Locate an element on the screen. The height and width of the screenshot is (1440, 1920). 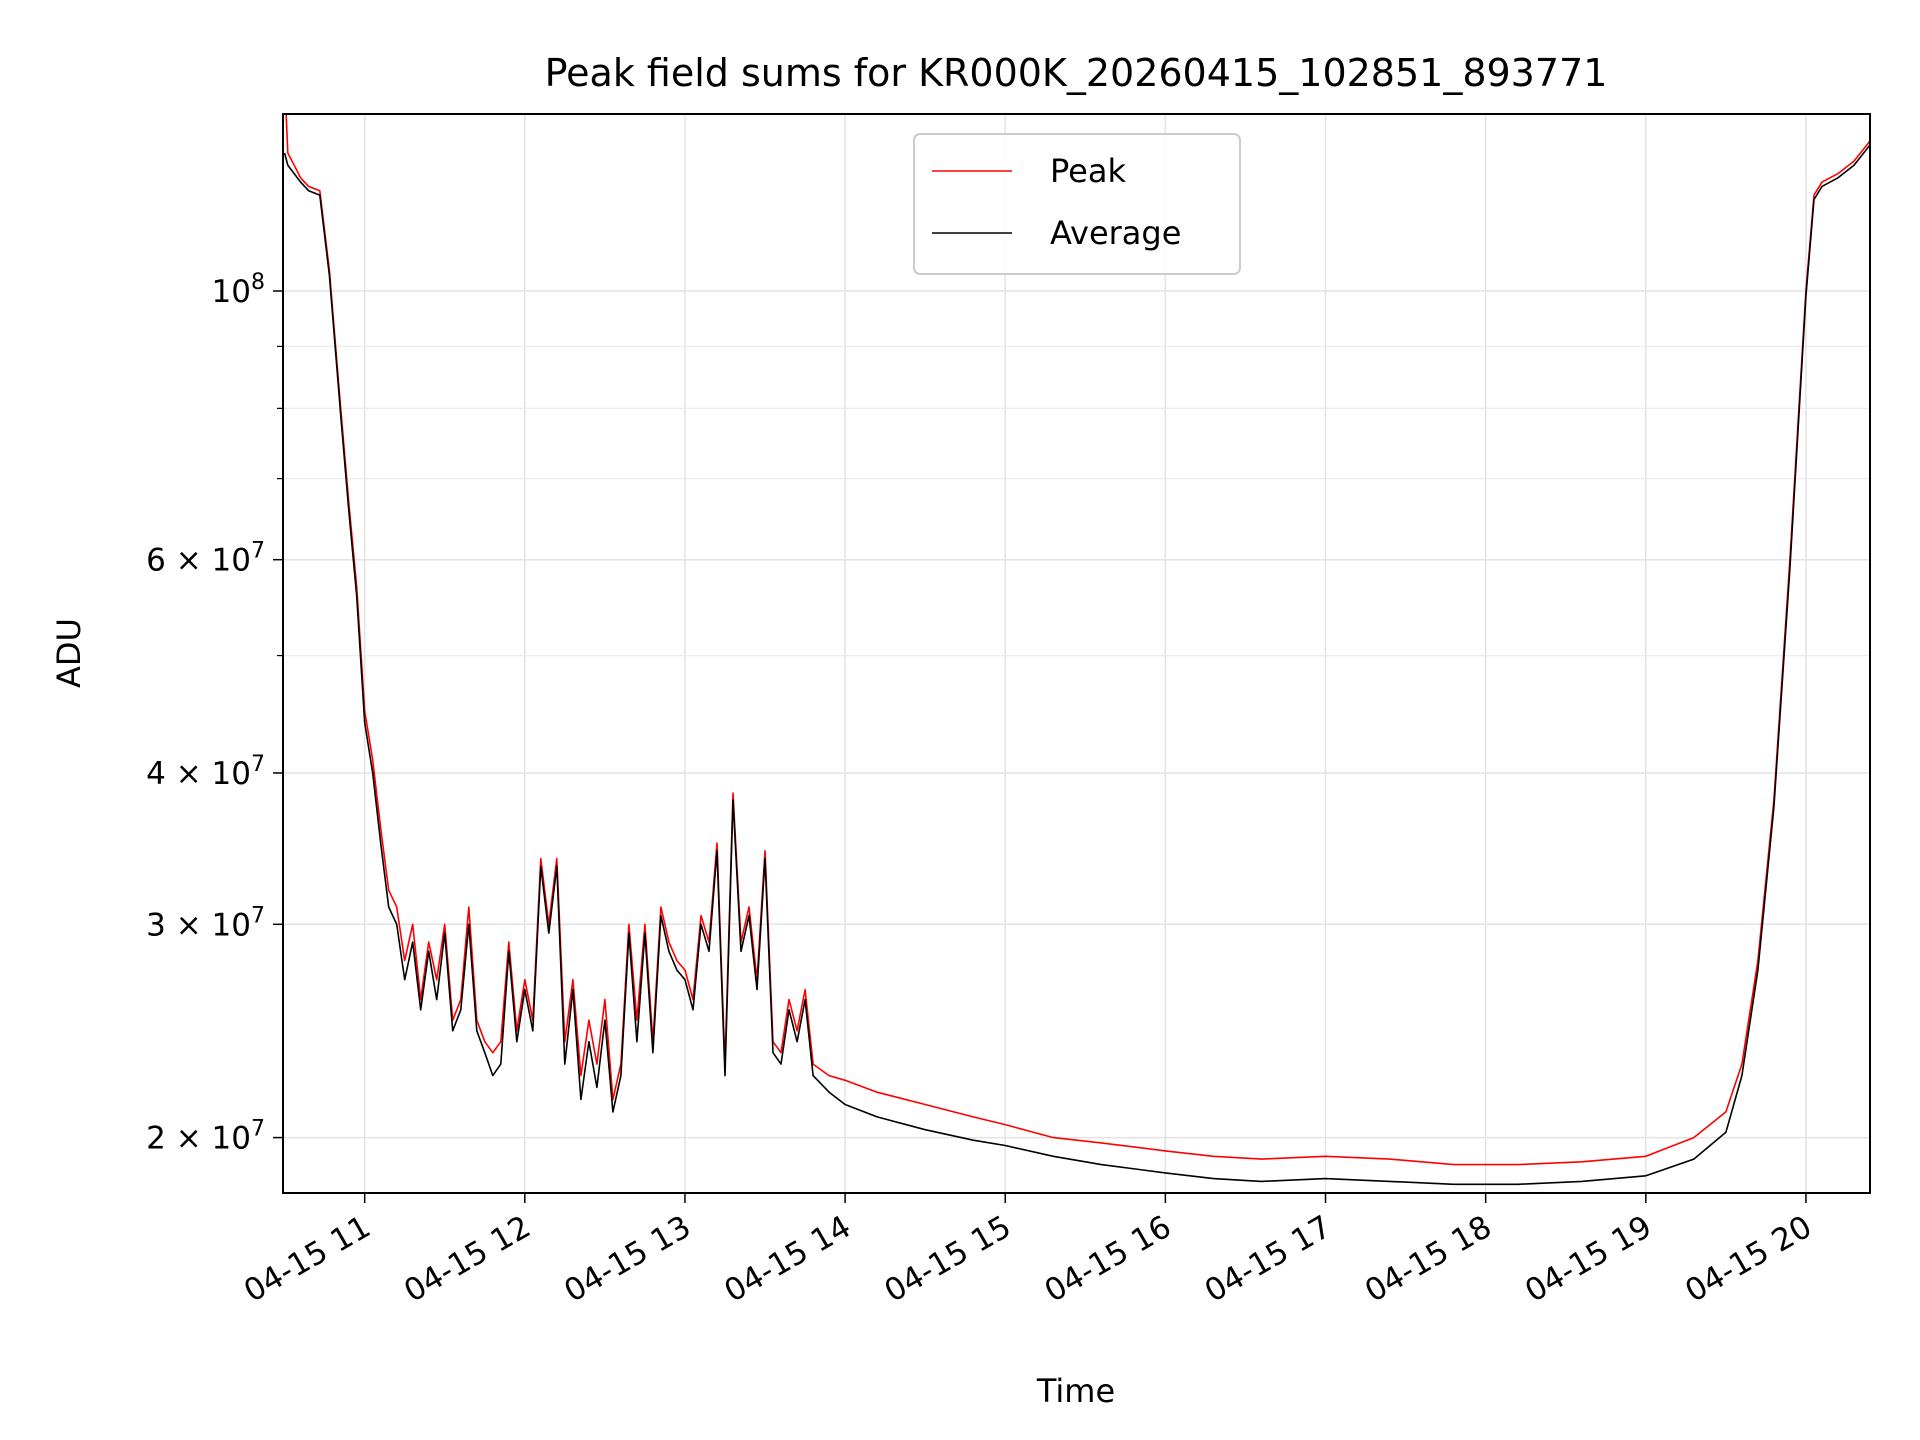
y-tick-label-base: 10 is located at coordinates (231, 292).